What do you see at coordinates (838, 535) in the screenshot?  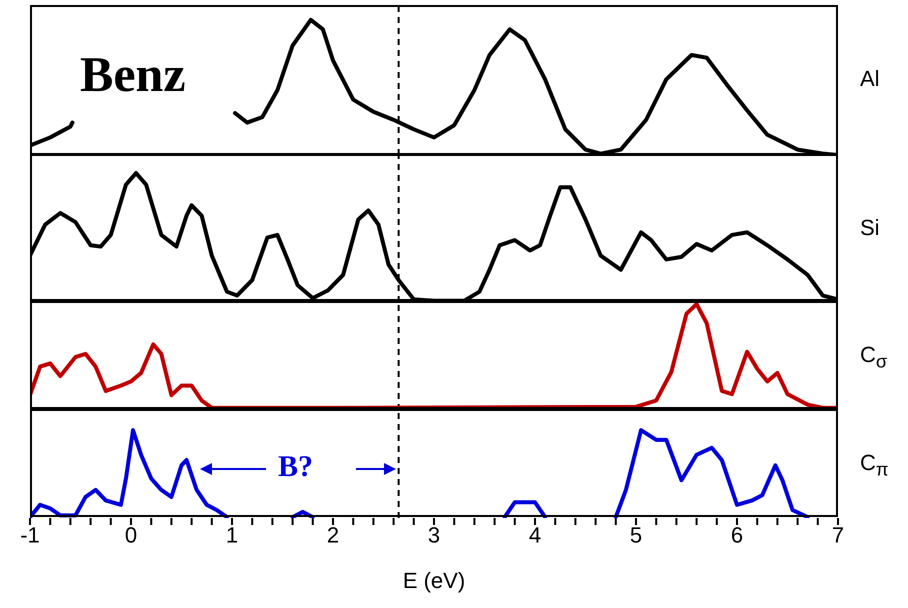 I see `x-tick-label: 7` at bounding box center [838, 535].